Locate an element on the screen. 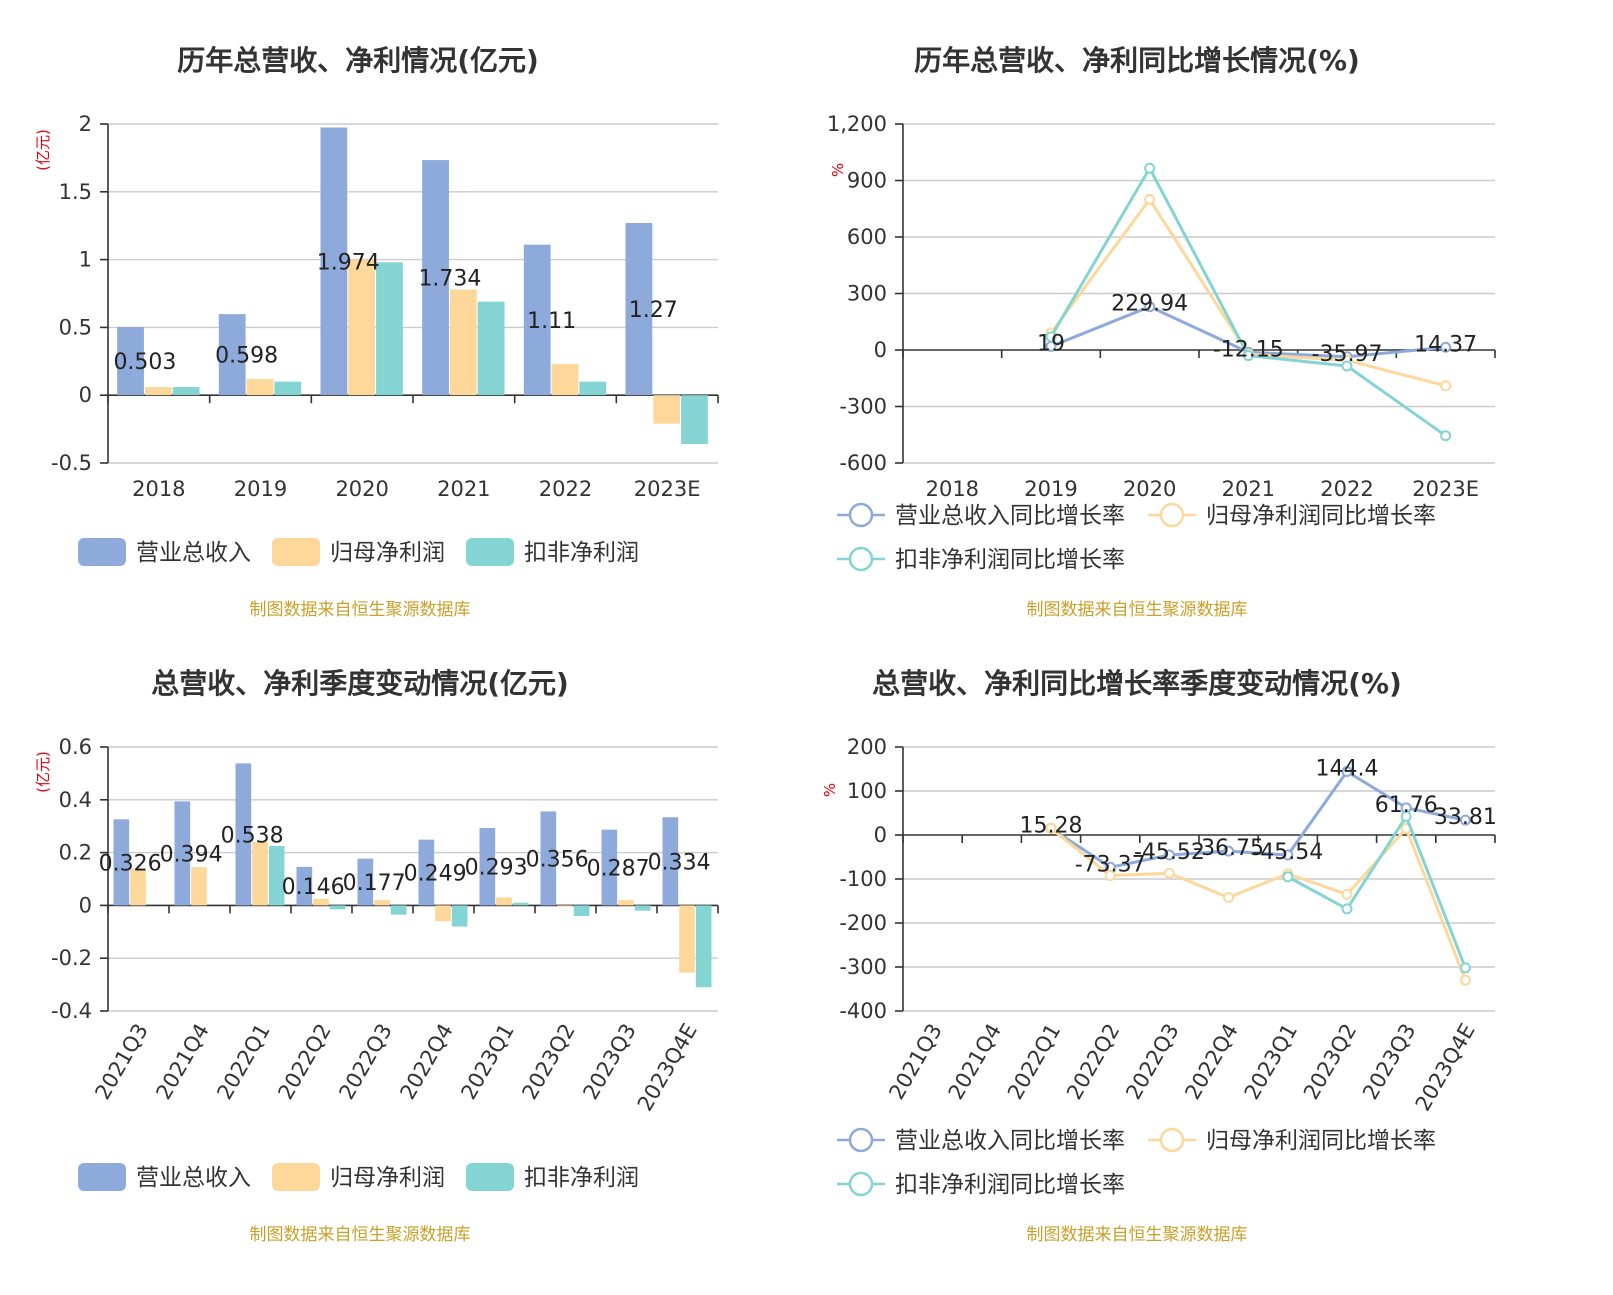 This screenshot has width=1613, height=1295. data-label: -36.75 is located at coordinates (1228, 848).